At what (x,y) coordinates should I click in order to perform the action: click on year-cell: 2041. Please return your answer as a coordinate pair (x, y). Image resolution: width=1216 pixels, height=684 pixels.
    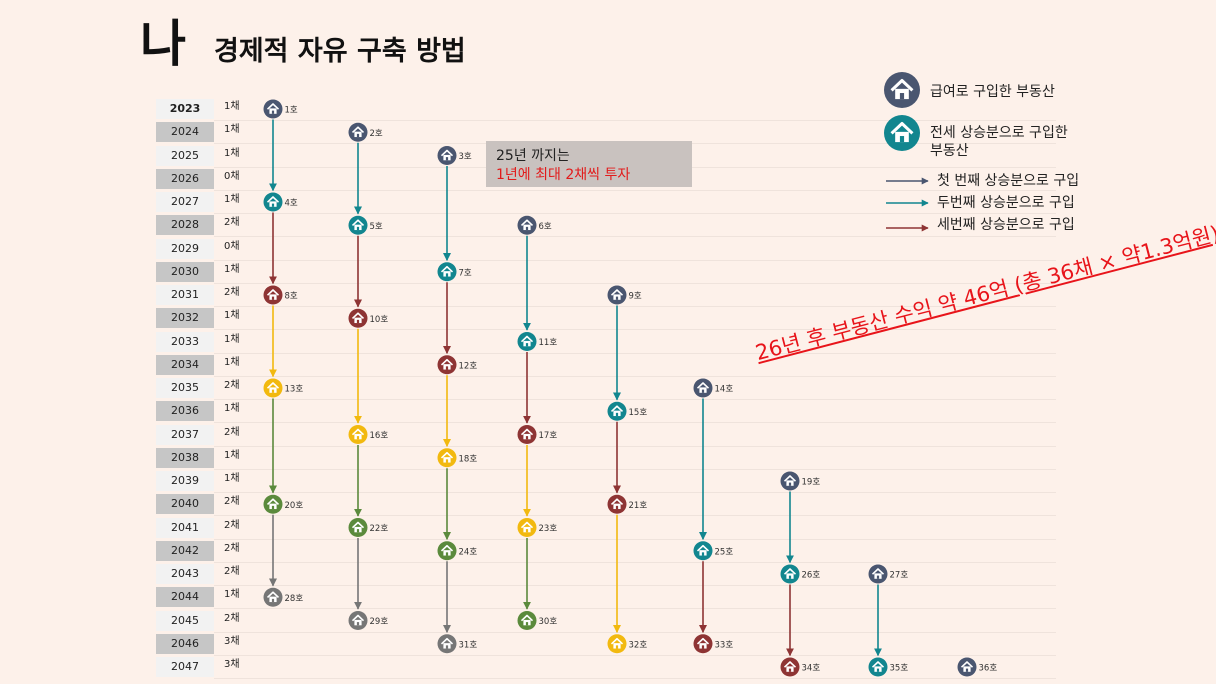
    Looking at the image, I should click on (185, 527).